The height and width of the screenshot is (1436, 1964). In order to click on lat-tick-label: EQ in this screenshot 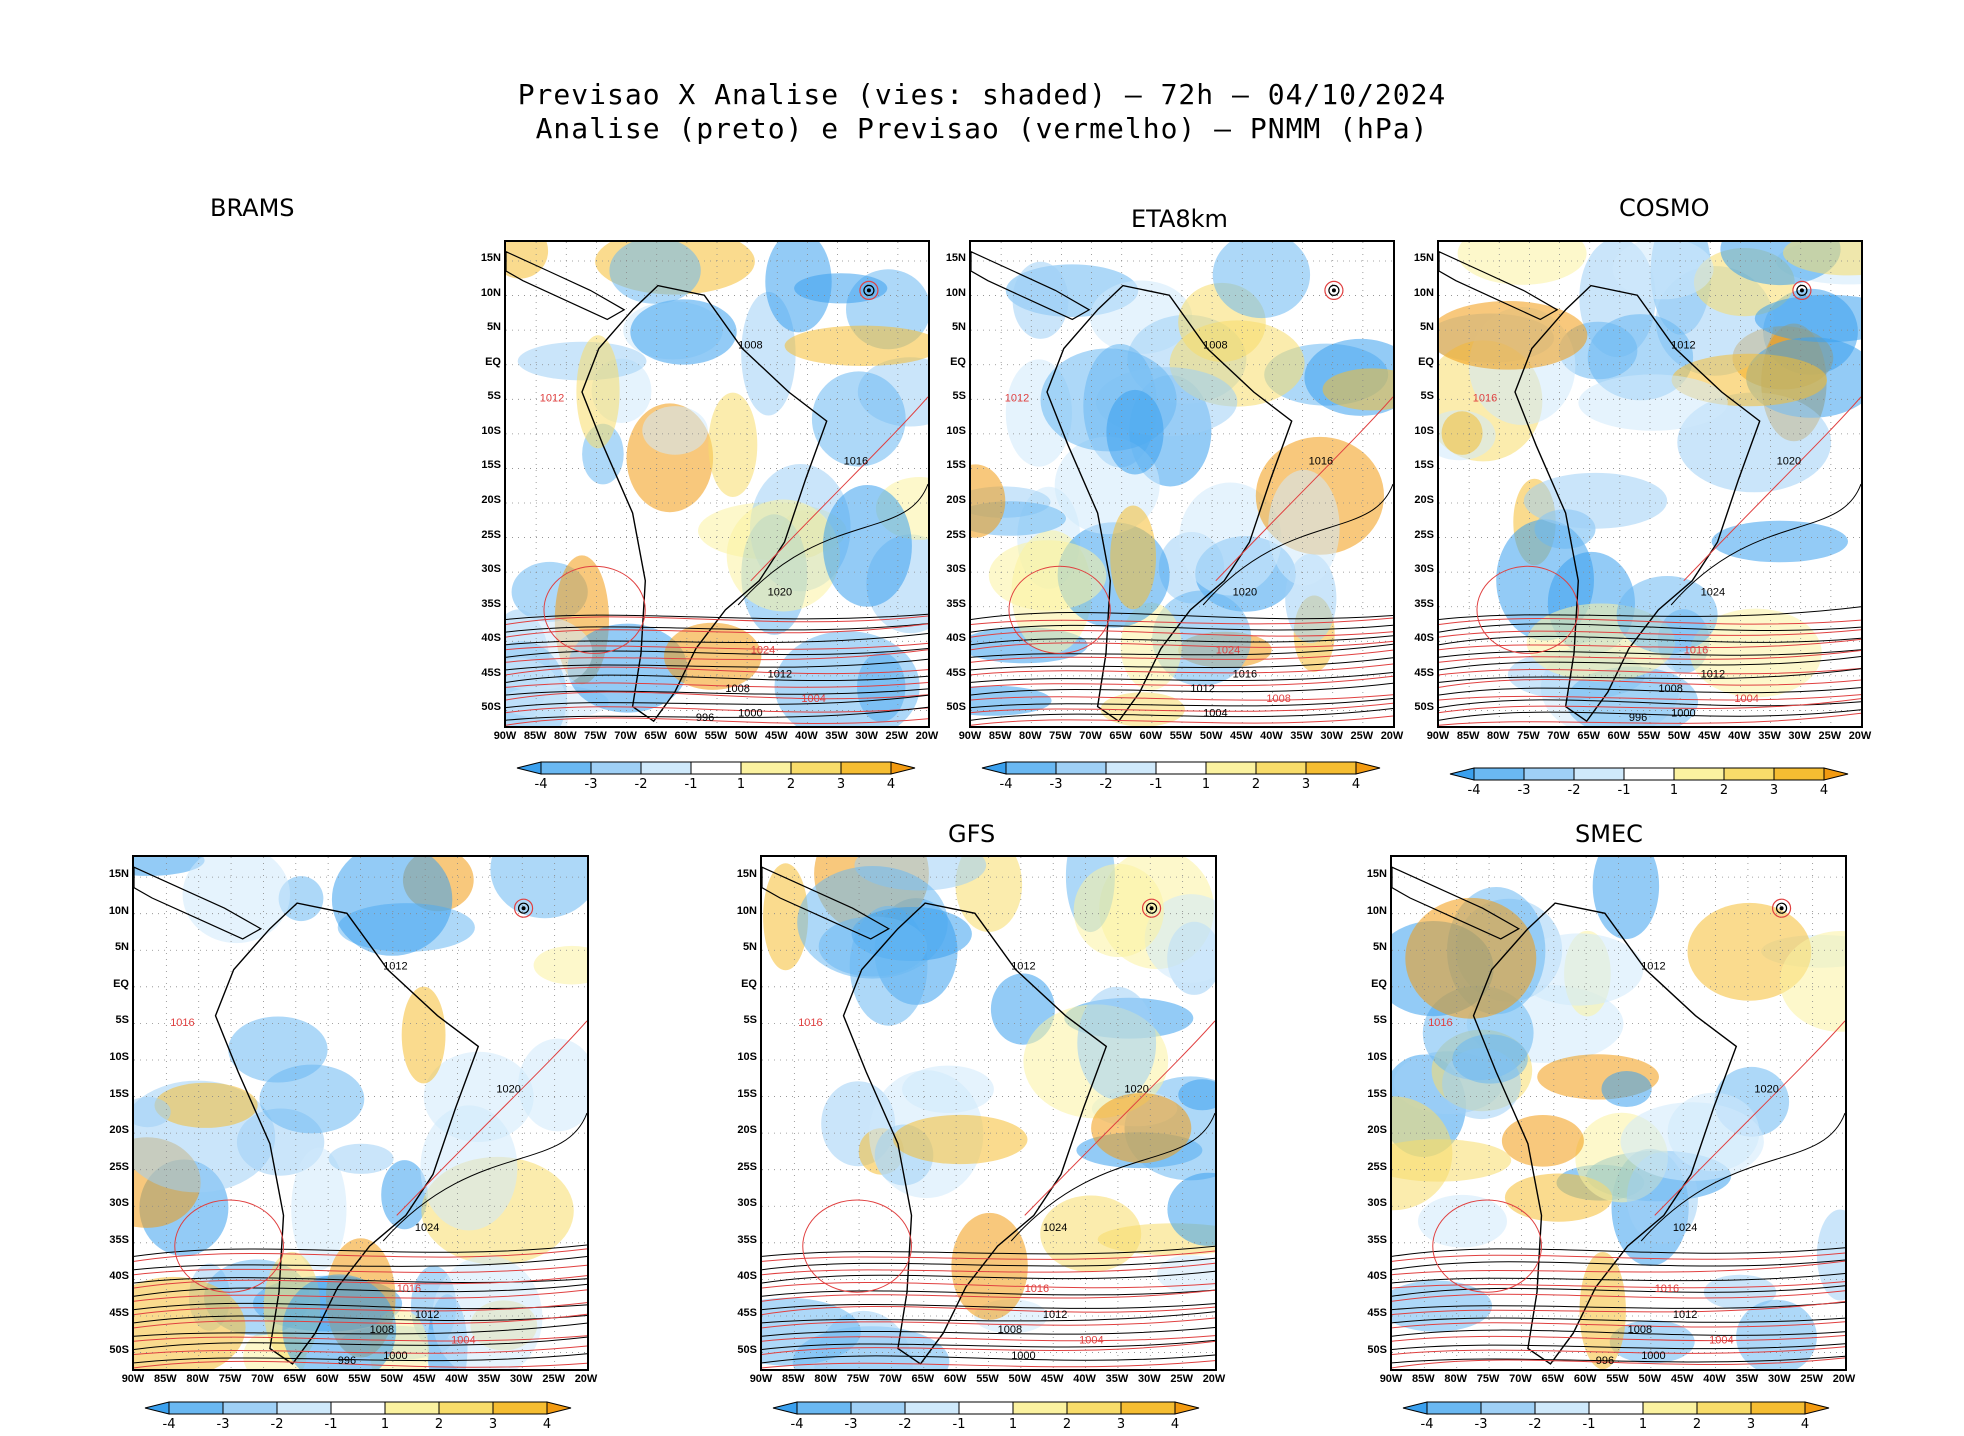, I will do `click(958, 361)`.